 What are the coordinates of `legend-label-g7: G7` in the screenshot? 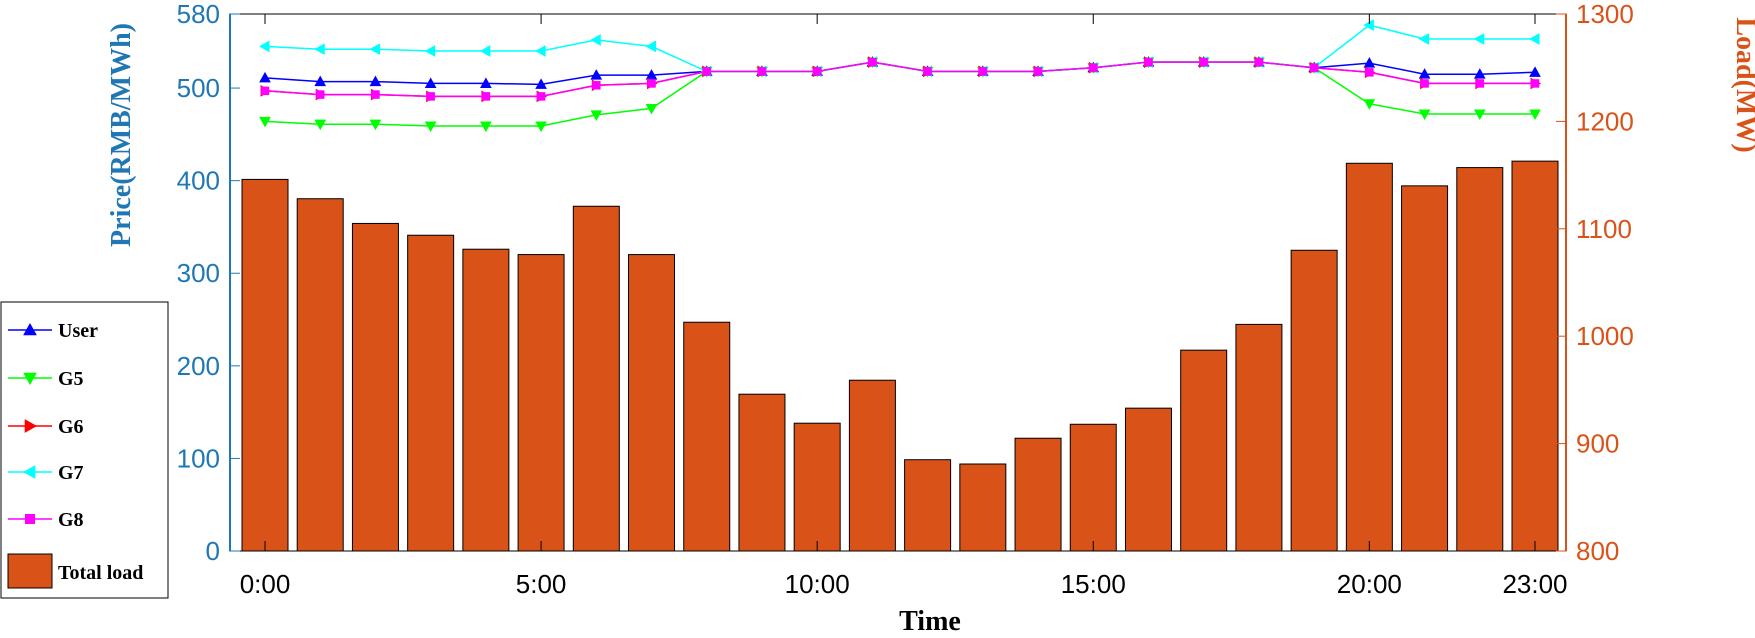 It's located at (71, 473).